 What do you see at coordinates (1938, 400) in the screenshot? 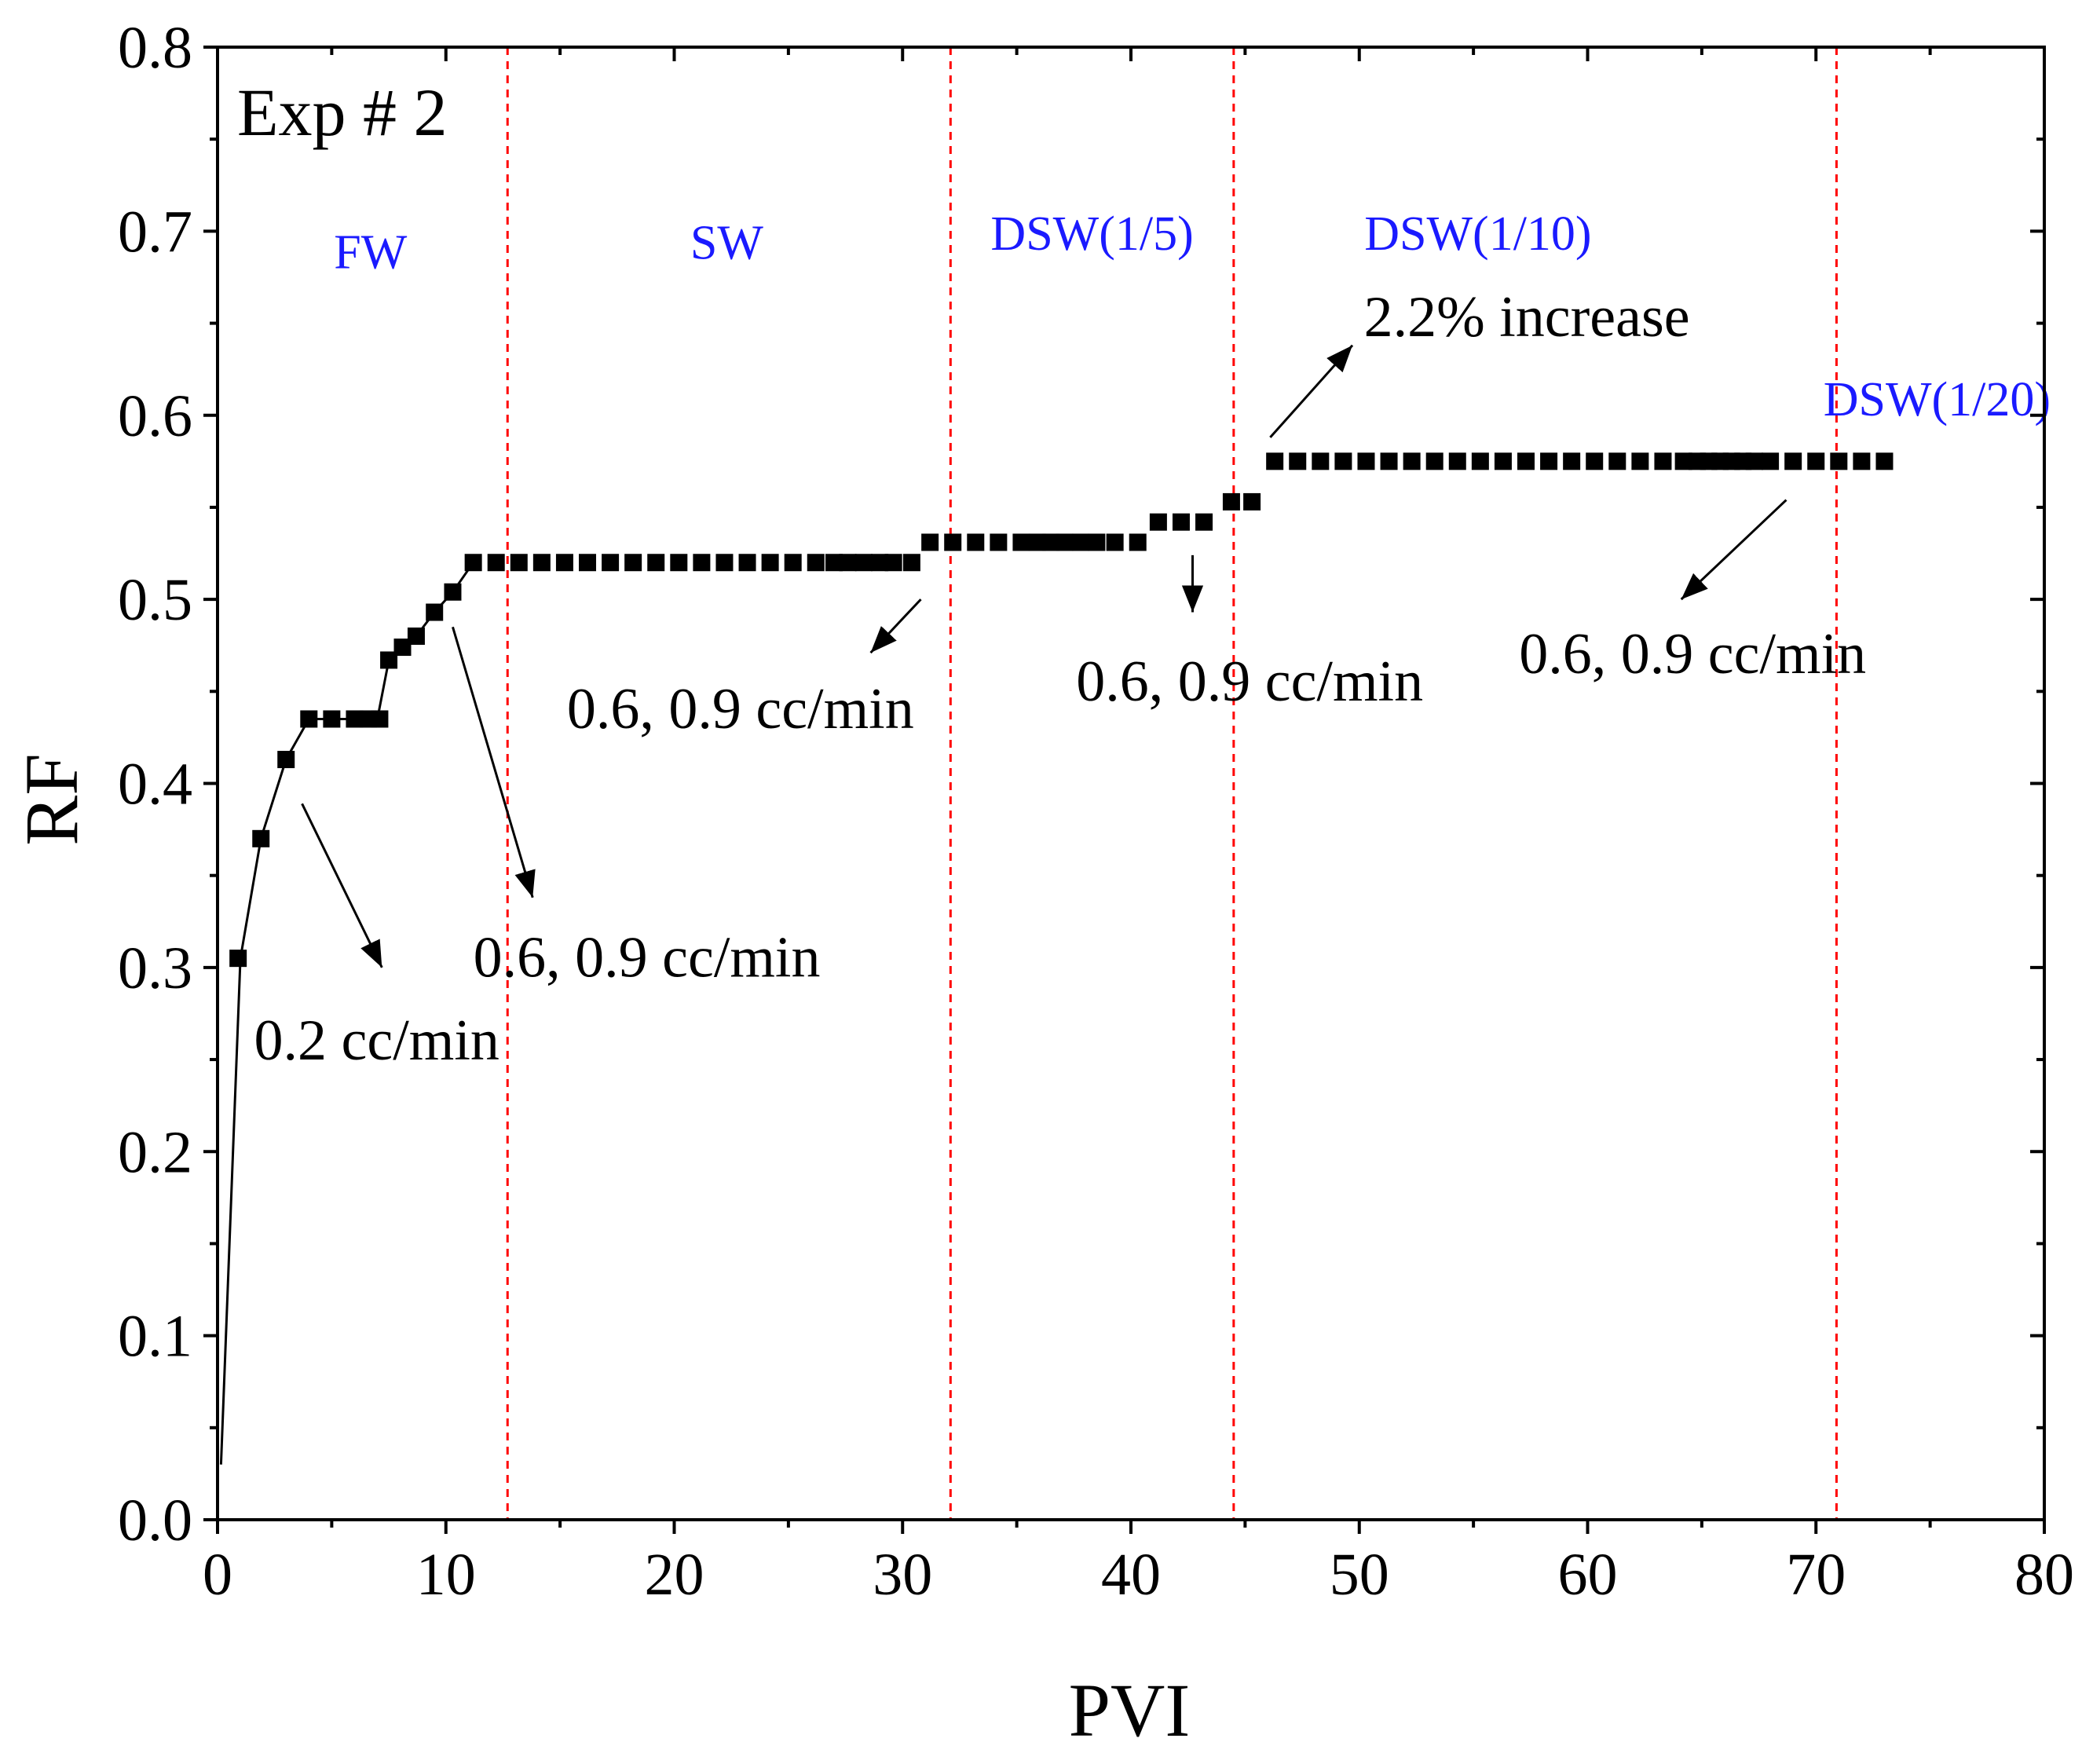
I see `phase-label: DSW(1/20)` at bounding box center [1938, 400].